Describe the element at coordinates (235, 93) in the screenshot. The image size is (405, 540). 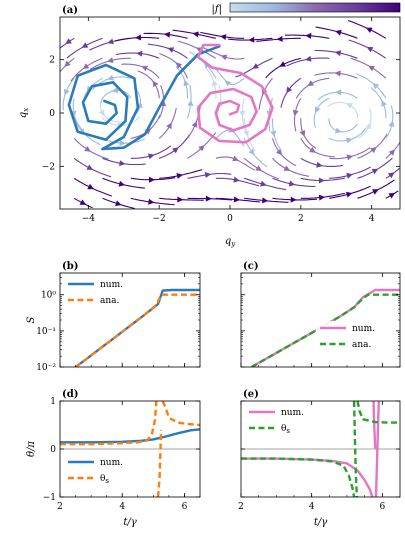
I see `trajectory-pink` at that location.